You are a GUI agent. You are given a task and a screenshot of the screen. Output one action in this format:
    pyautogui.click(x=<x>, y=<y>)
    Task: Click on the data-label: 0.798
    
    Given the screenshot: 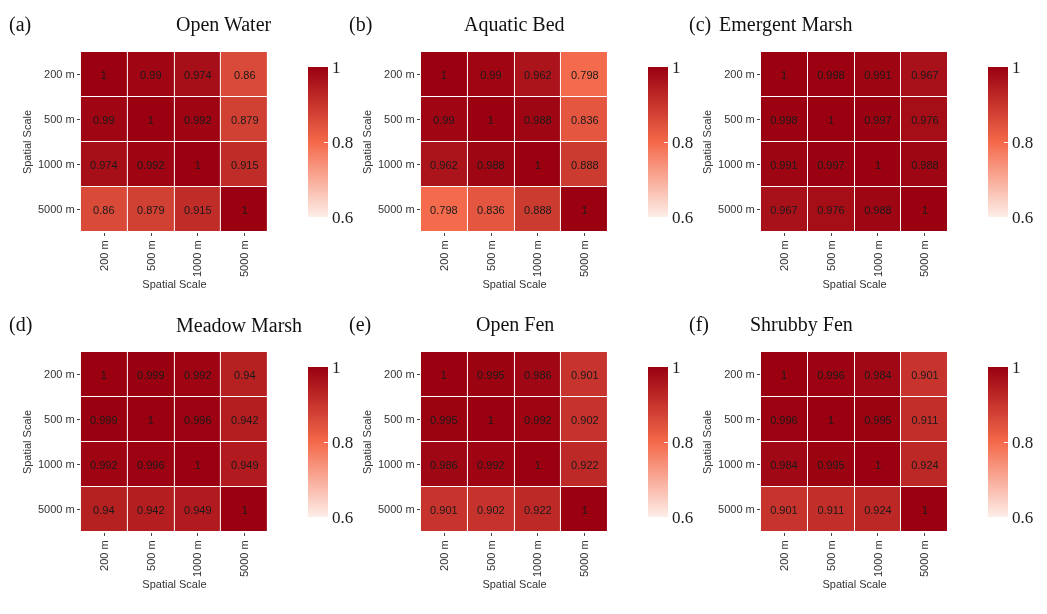 What is the action you would take?
    pyautogui.click(x=444, y=209)
    